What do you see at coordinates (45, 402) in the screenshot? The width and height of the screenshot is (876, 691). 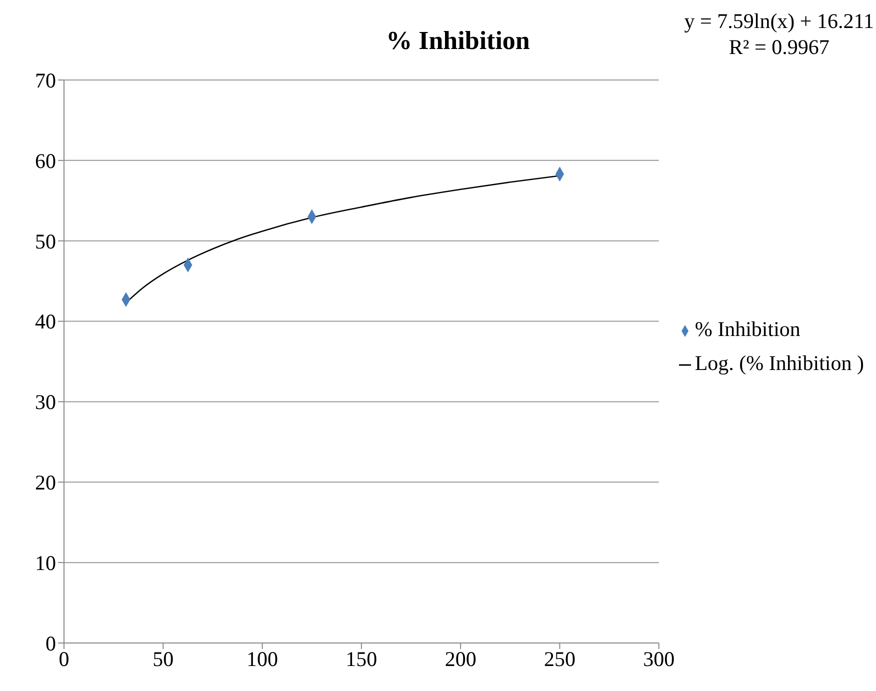 I see `y-tick-label: 30` at bounding box center [45, 402].